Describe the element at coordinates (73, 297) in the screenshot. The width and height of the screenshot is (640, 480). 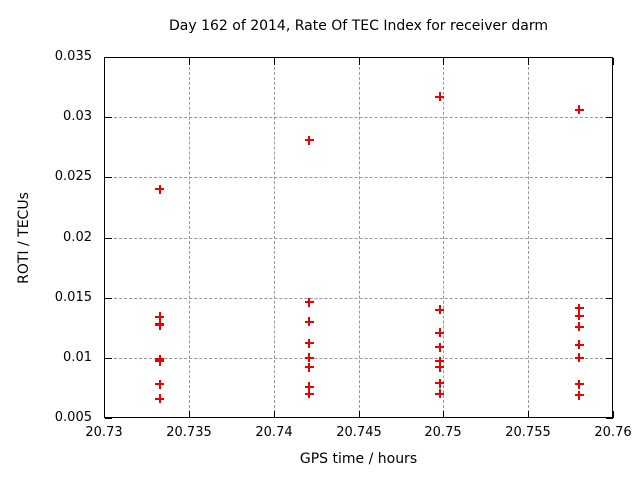
I see `y-tick-label: 0.015` at that location.